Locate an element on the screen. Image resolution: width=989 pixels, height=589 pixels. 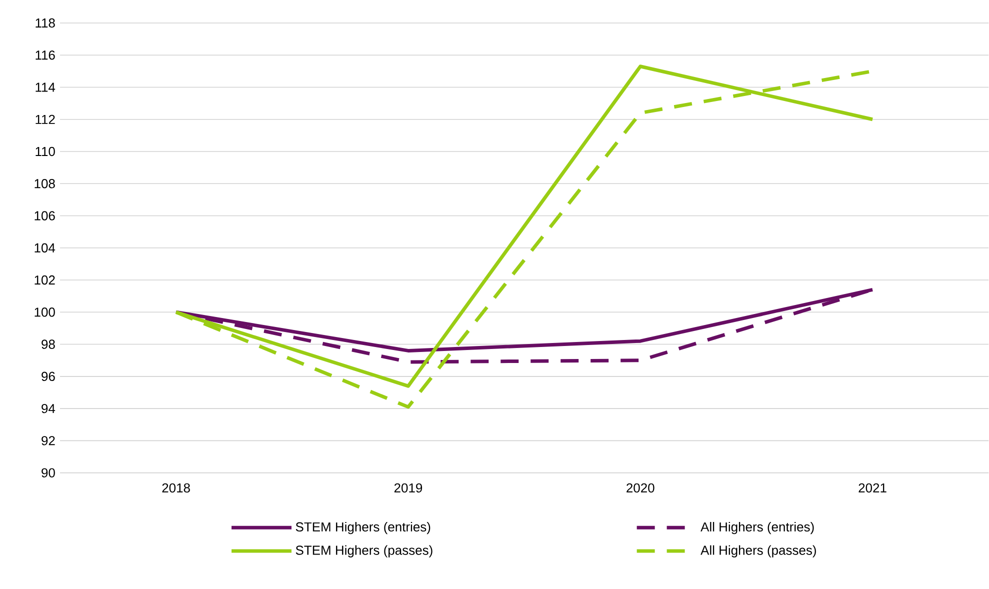
legend-label: STEM Highers (entries) is located at coordinates (363, 528).